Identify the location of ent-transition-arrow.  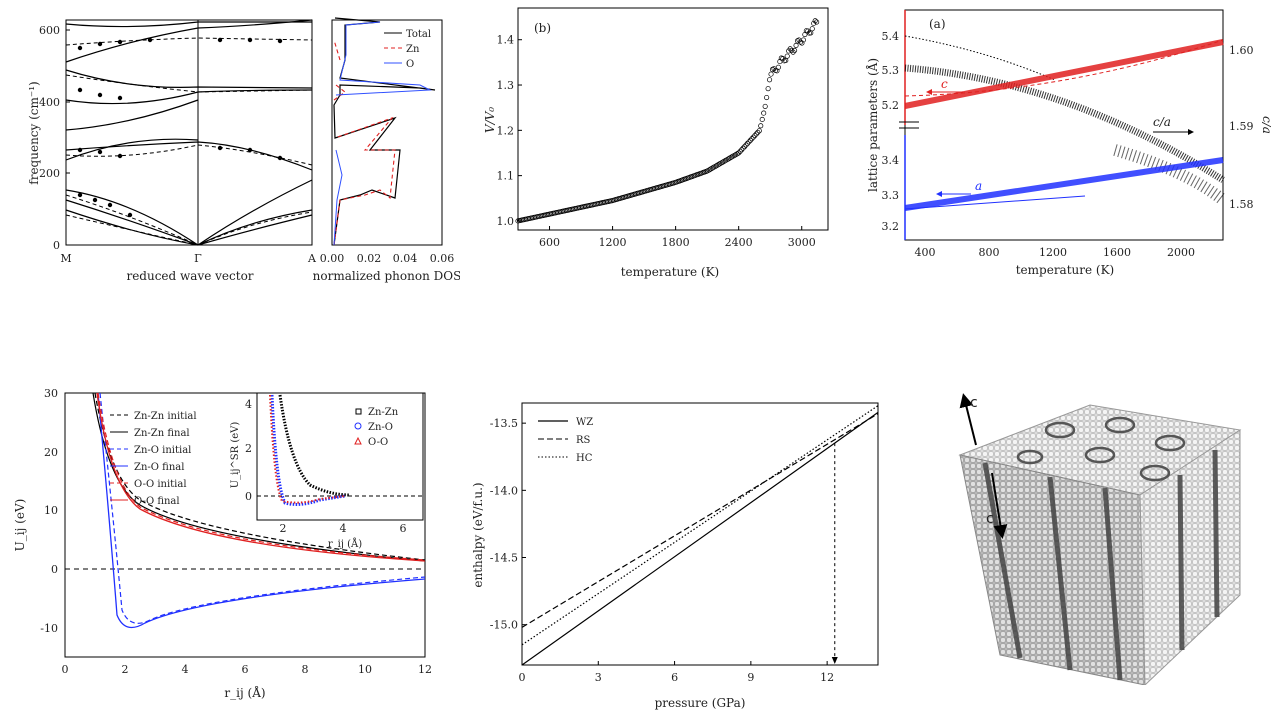
(834, 660).